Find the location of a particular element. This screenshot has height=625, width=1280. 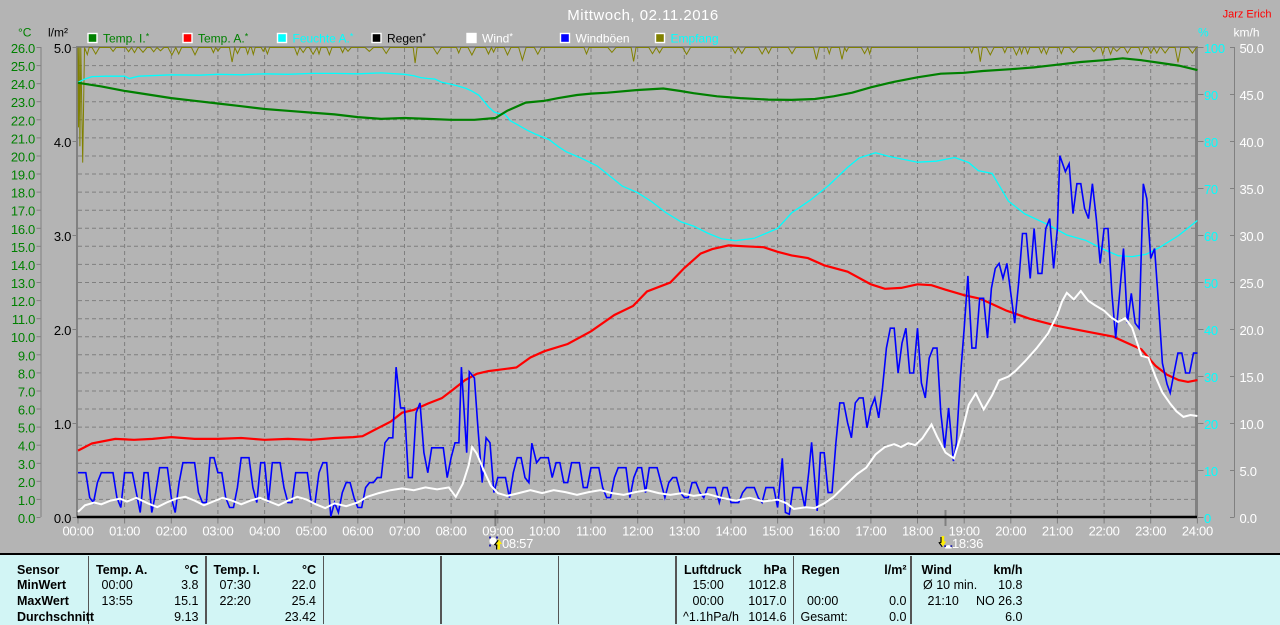

svg-text: 40 is located at coordinates (1211, 330).